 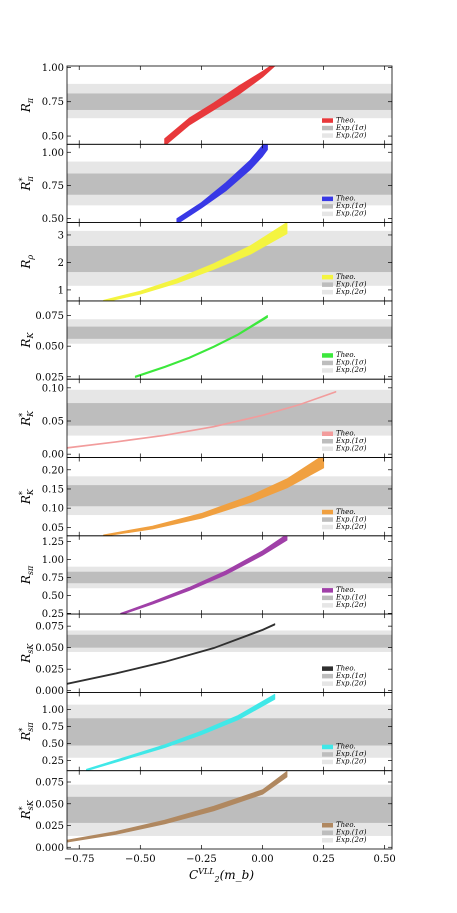 I want to click on y-axis-label: Rπ, so click(x=27, y=105).